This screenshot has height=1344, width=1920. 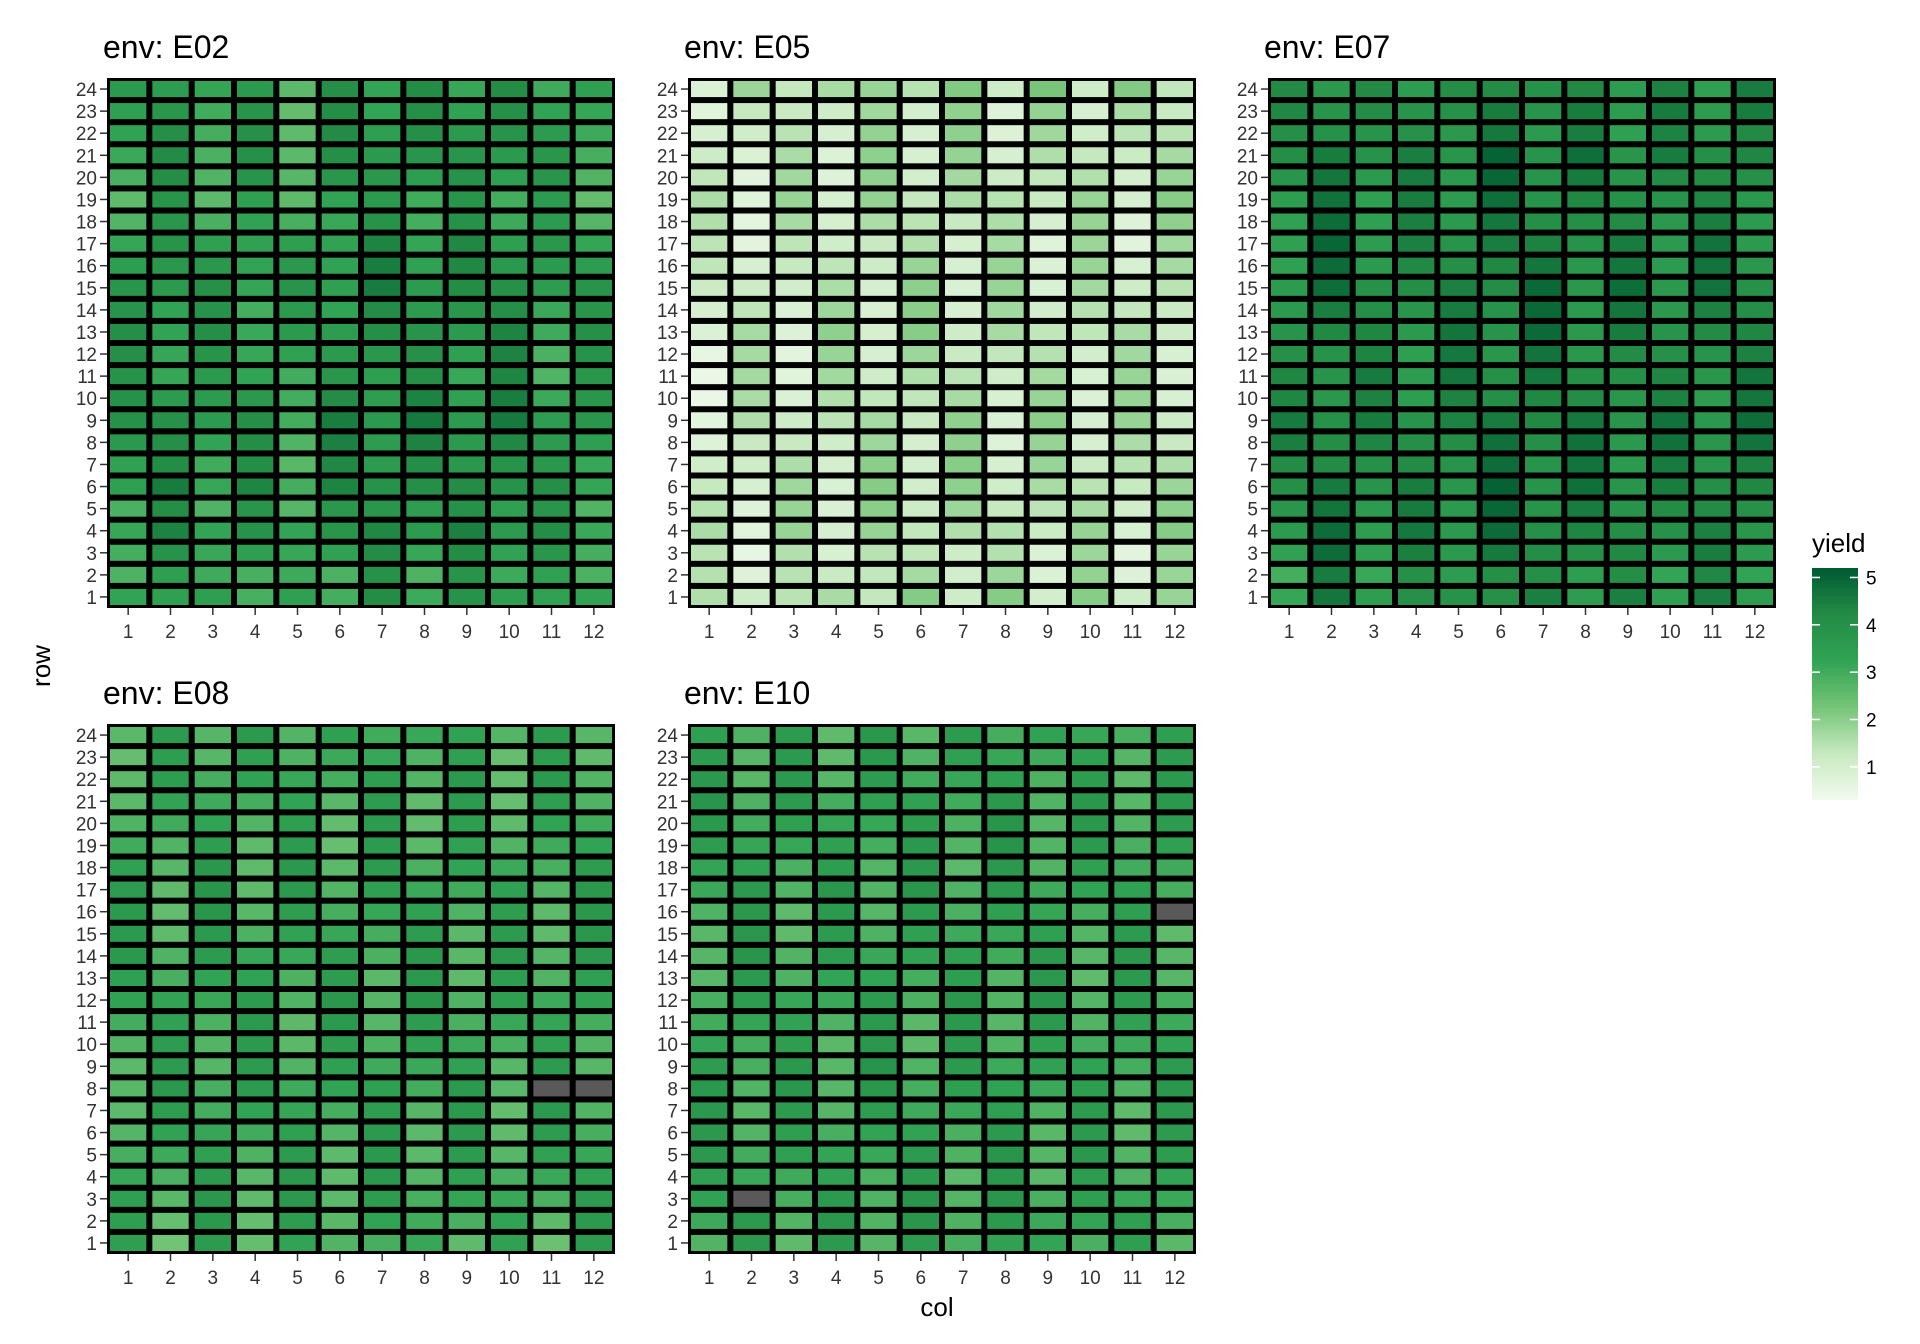 I want to click on y-tick-label: 13, so click(x=667, y=333).